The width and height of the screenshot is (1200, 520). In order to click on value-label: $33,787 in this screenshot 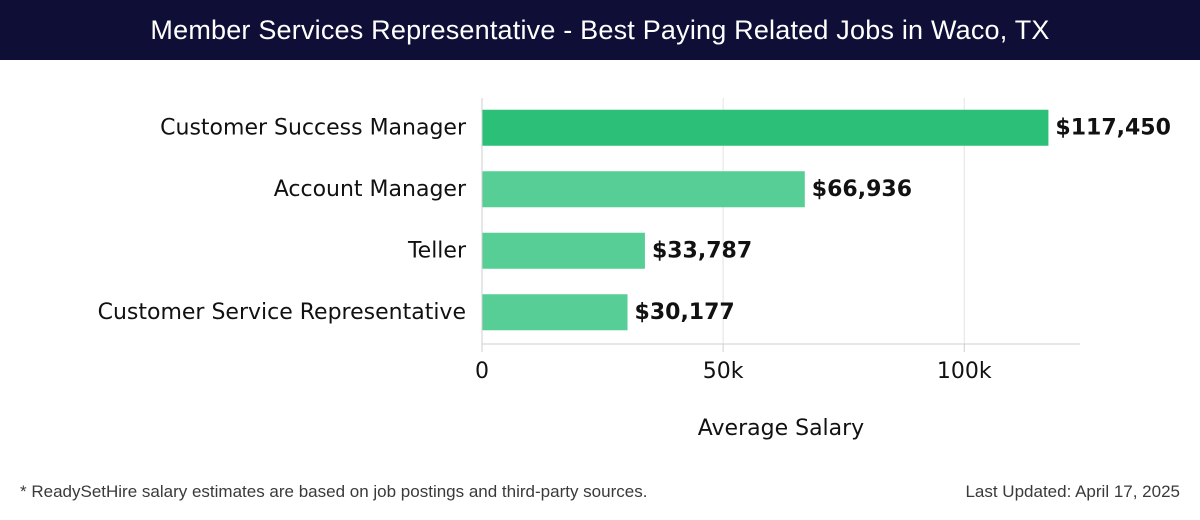, I will do `click(702, 250)`.